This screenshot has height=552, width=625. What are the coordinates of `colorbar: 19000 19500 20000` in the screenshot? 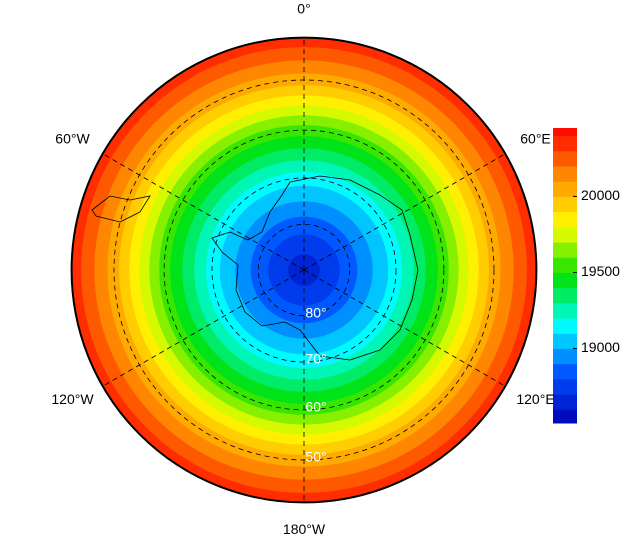 It's located at (586, 276).